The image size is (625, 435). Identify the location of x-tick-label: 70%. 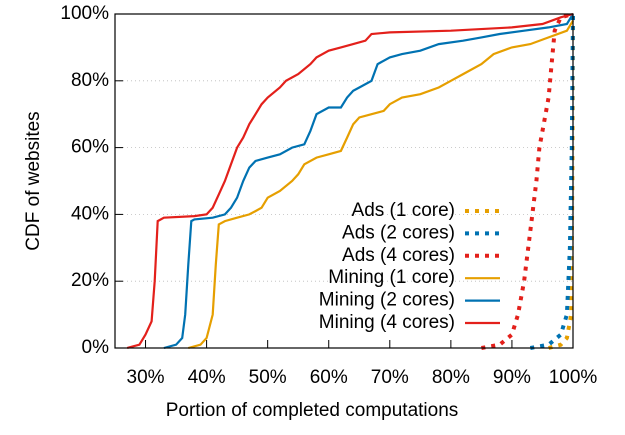
(390, 377).